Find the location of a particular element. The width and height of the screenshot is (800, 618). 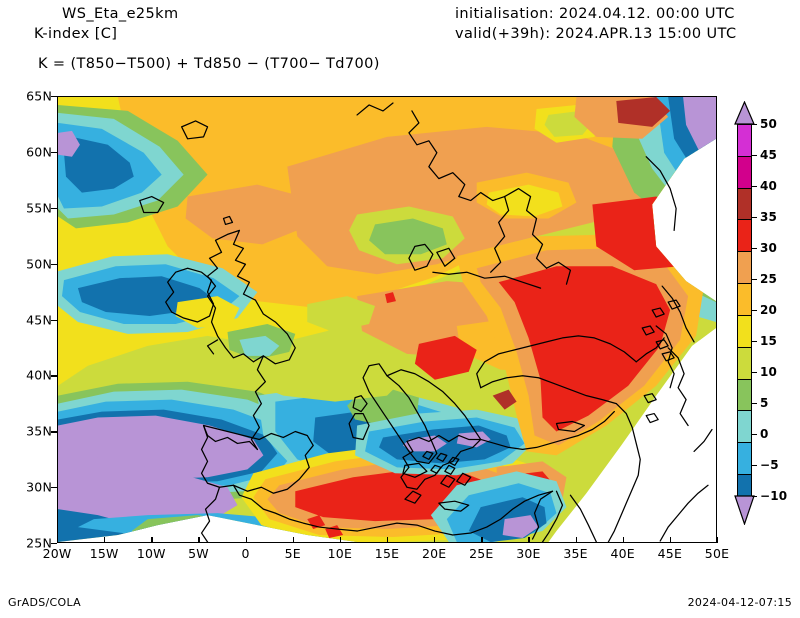

footer-timestamp: 2024-04-12-07:15 is located at coordinates (739, 602).